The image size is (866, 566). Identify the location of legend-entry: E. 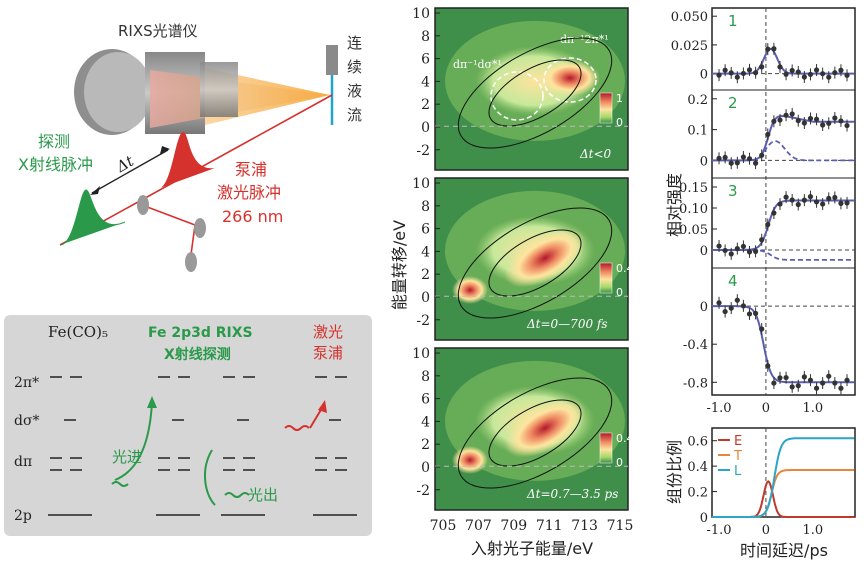
(738, 441).